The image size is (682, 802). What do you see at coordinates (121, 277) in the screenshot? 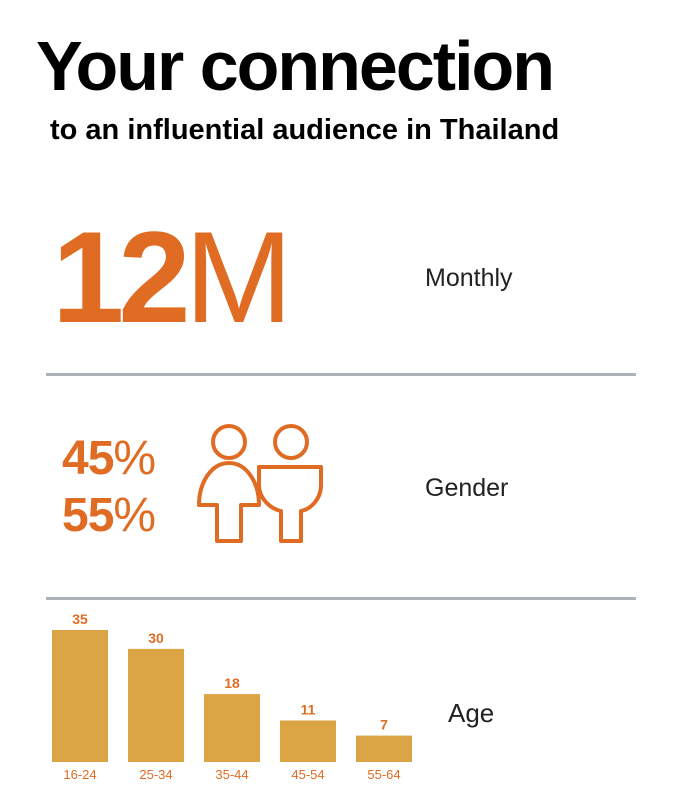
I see `monthly-number: 12` at bounding box center [121, 277].